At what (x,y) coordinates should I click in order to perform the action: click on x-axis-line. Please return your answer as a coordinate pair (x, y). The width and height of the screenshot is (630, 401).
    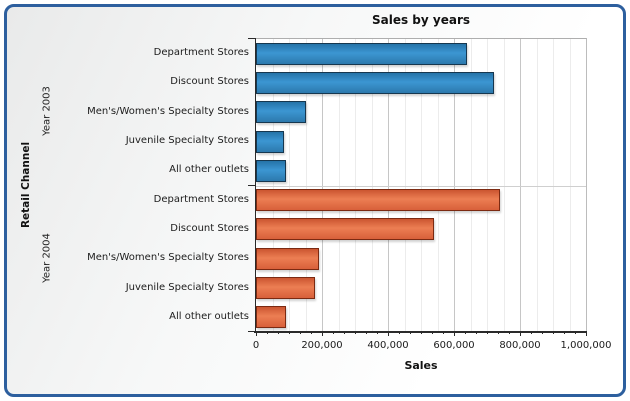
    Looking at the image, I should click on (420, 332).